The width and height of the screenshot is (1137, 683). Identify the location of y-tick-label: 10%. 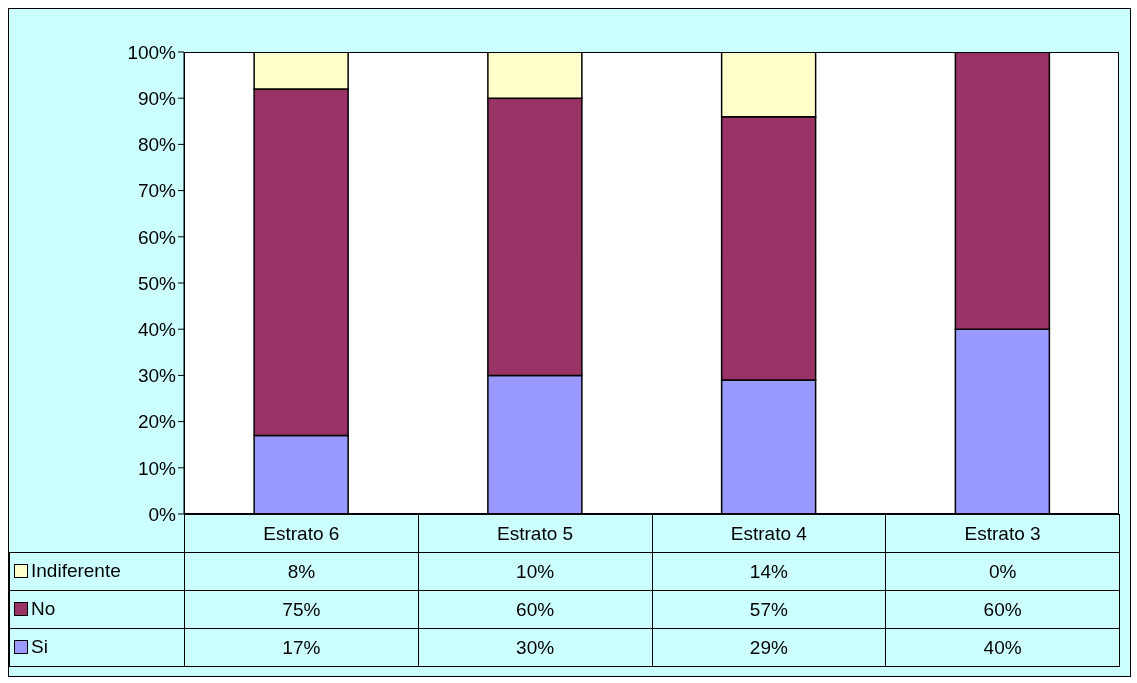
(157, 468).